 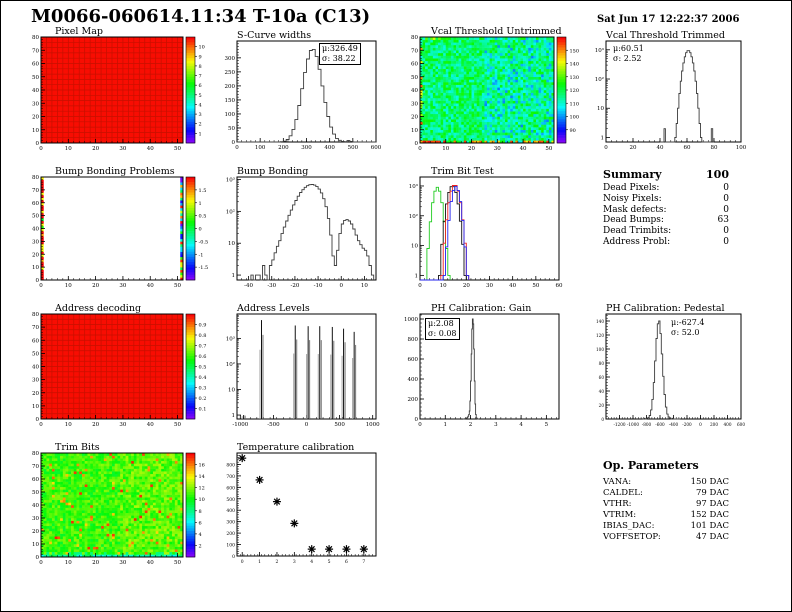 What do you see at coordinates (303, 370) in the screenshot?
I see `address-levels-plot: -1000 -500 0 500 1000 1 10 10² 10³` at bounding box center [303, 370].